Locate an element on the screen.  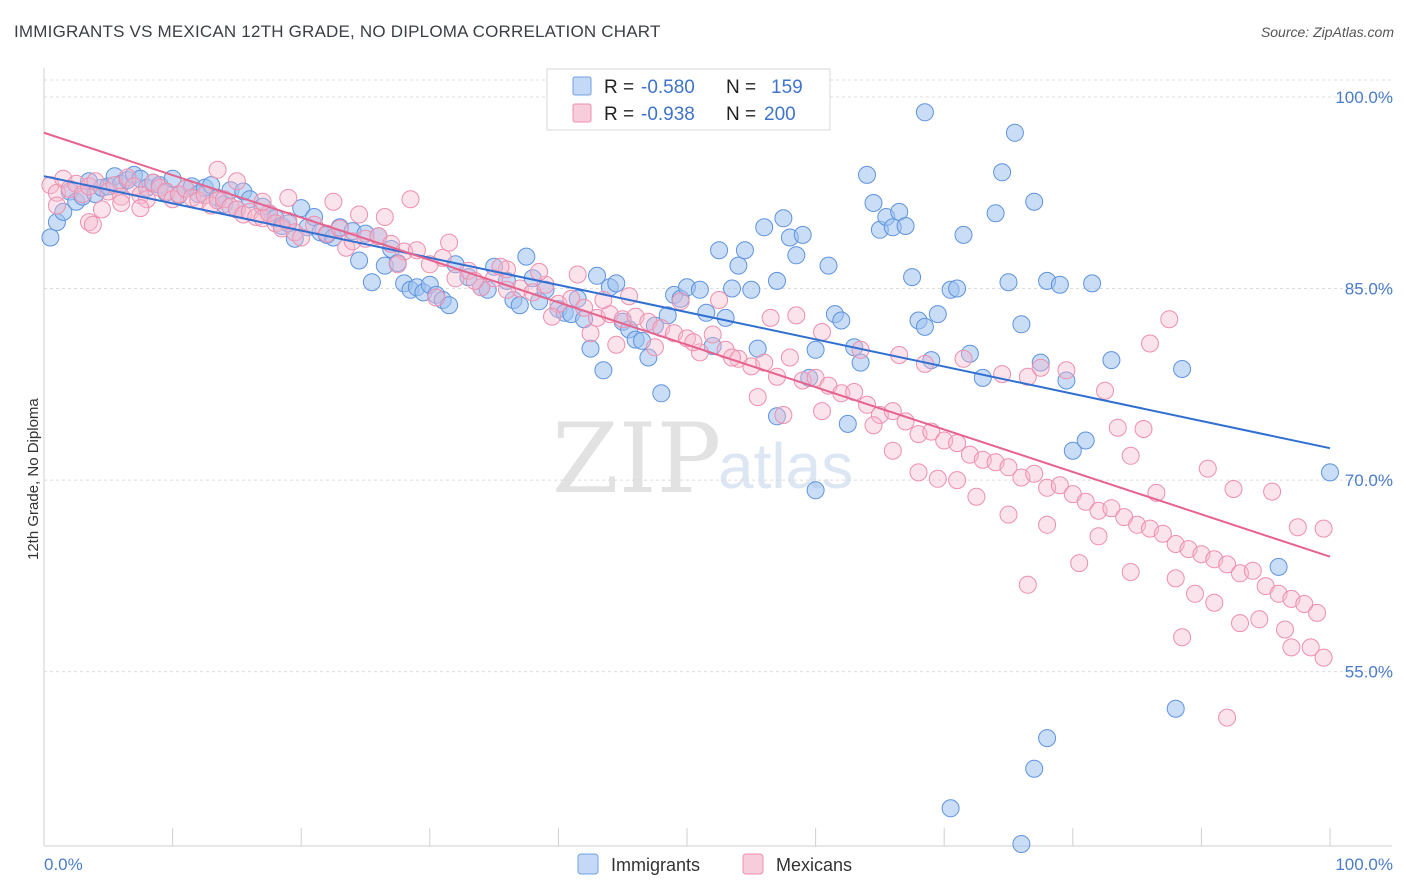
legend-row-immigrants: R = -0.580 N = 159 is located at coordinates (687, 87).